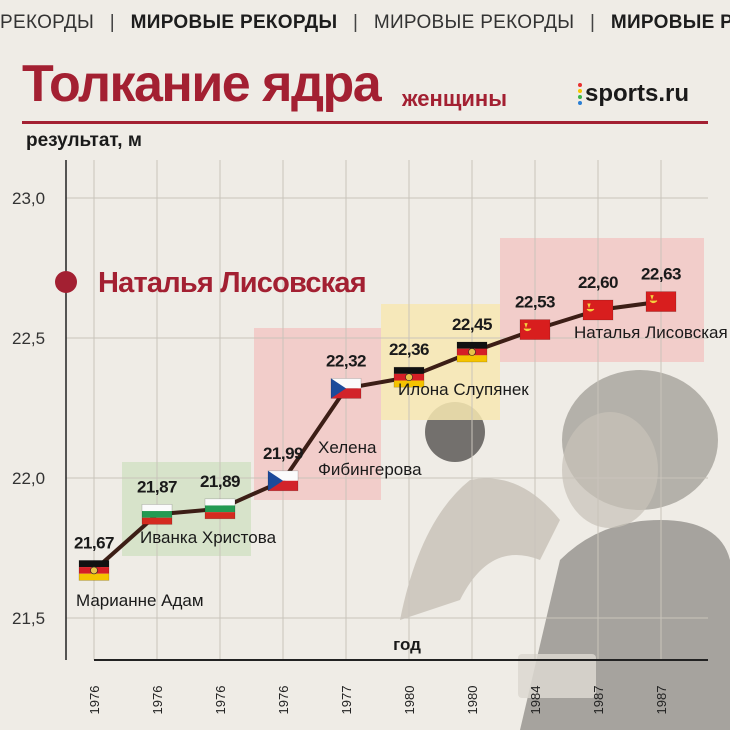  I want to click on data-label: 22,63, so click(661, 274).